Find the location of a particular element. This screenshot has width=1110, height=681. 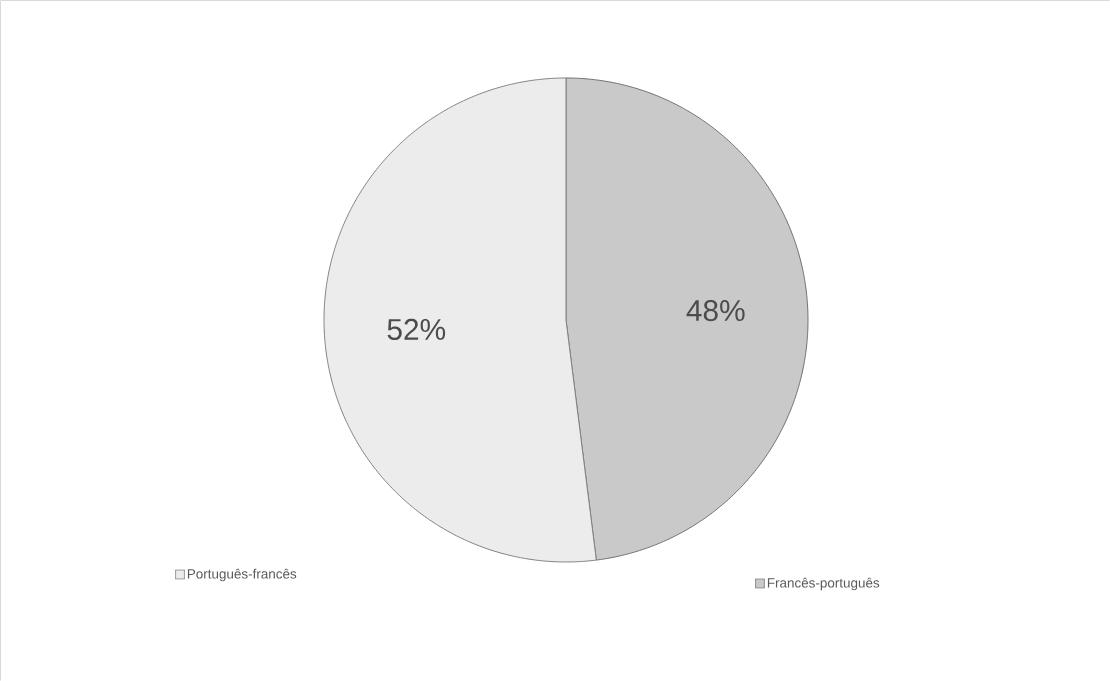

legend-label: Português-francês is located at coordinates (242, 575).